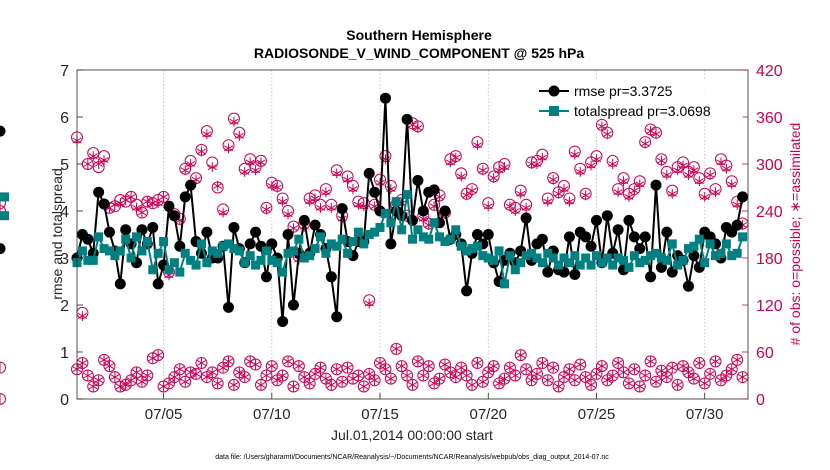 This screenshot has width=830, height=470. I want to click on y-left-tick-label: 1, so click(64, 353).